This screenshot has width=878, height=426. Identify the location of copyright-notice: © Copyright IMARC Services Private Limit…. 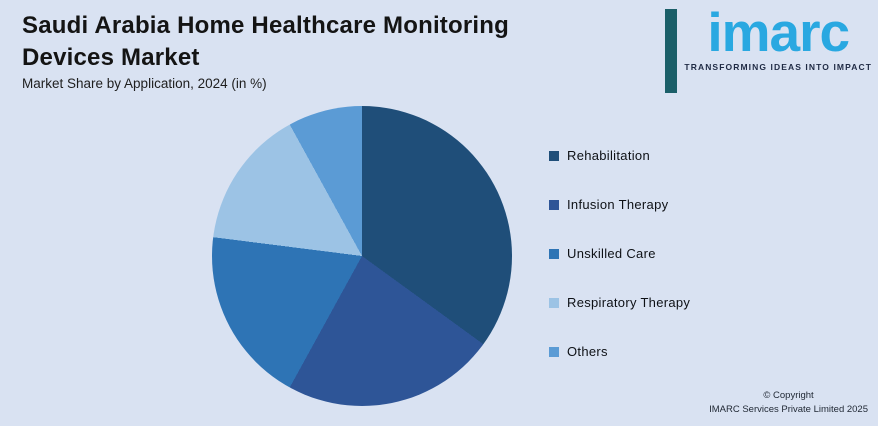
(788, 402).